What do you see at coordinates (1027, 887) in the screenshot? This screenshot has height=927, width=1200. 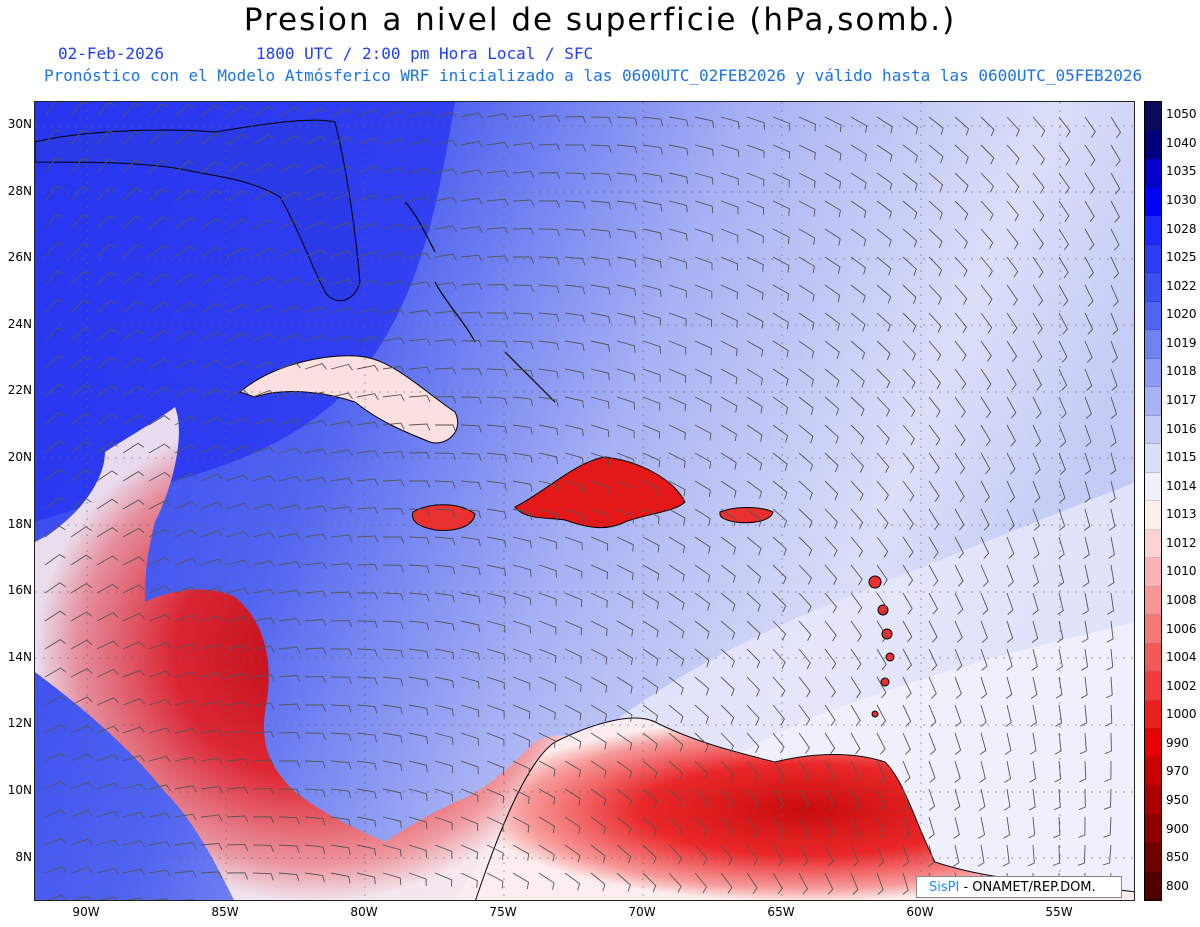 I see `credit-text: - ONAMET/REP.DOM.` at bounding box center [1027, 887].